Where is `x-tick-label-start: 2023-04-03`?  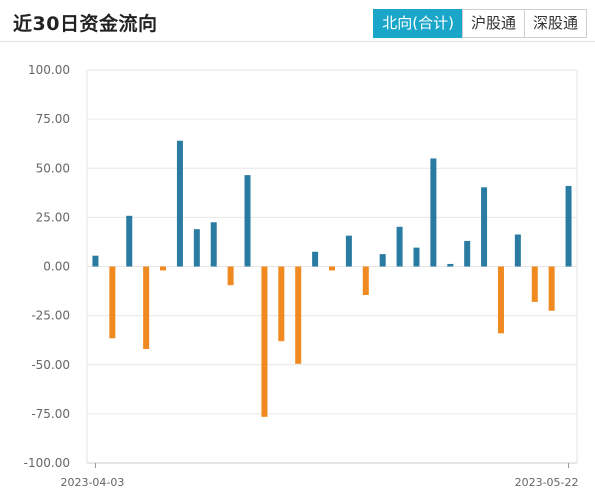
x-tick-label-start: 2023-04-03 is located at coordinates (92, 482).